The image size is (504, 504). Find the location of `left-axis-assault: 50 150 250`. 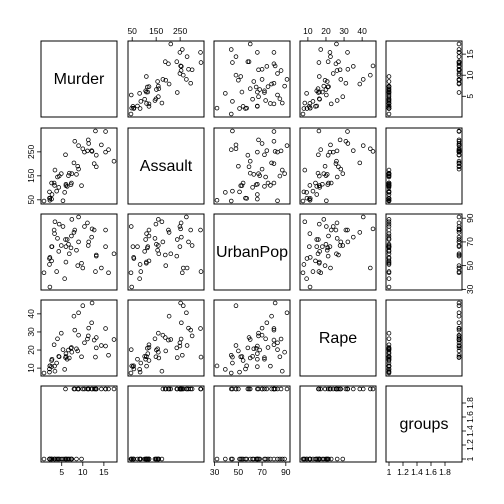

left-axis-assault: 50 150 250 is located at coordinates (33, 174).